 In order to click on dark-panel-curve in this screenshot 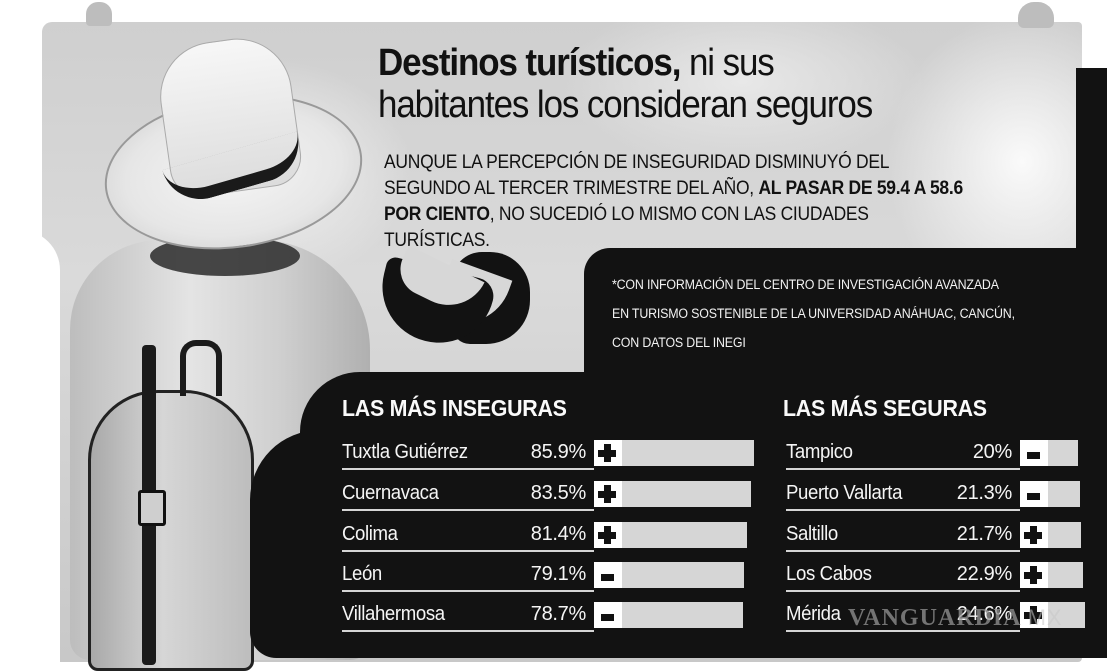, I will do `click(285, 544)`.